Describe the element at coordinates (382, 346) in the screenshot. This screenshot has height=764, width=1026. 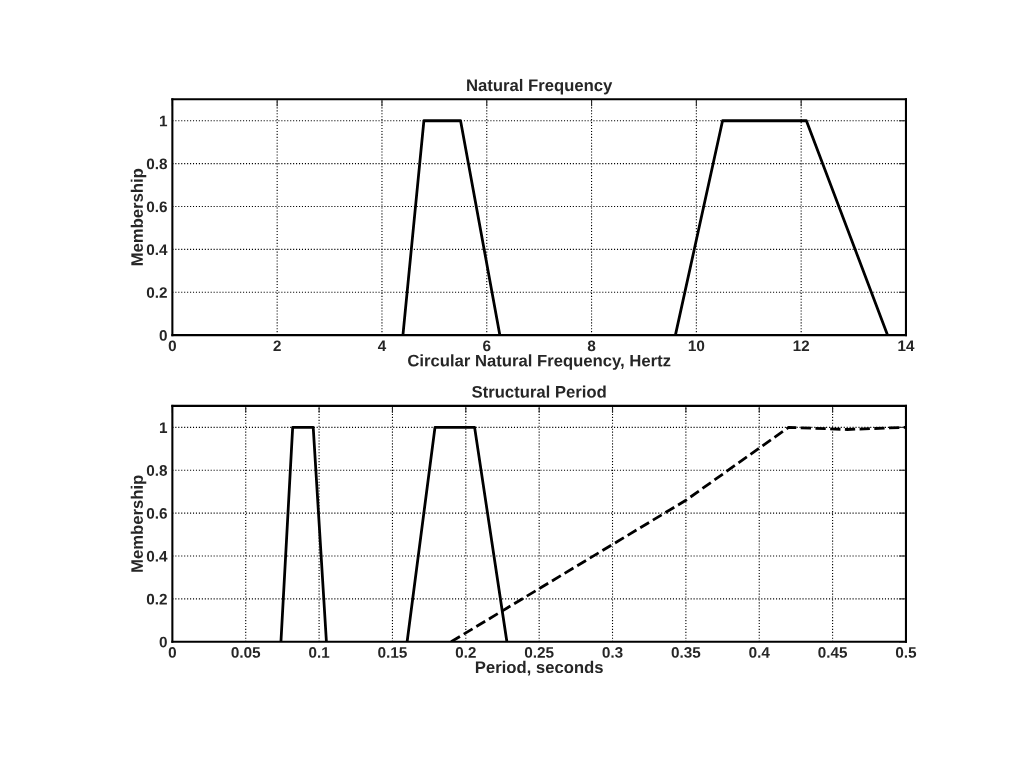
I see `x-tick-label: 4` at that location.